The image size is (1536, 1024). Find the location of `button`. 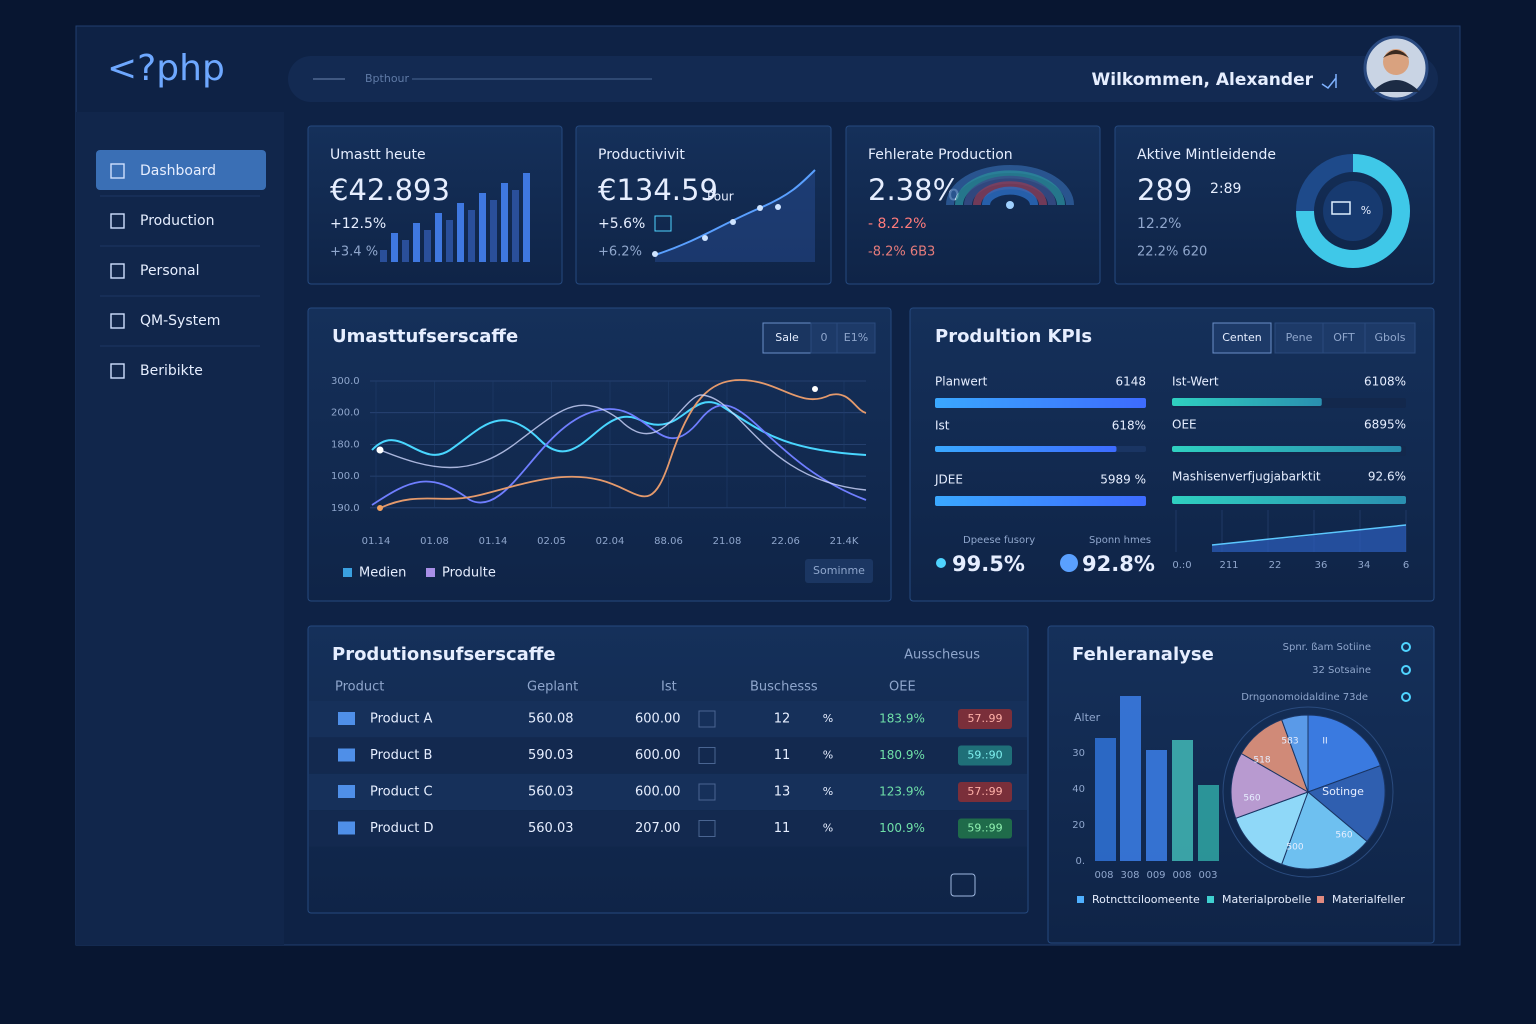

button is located at coordinates (839, 571).